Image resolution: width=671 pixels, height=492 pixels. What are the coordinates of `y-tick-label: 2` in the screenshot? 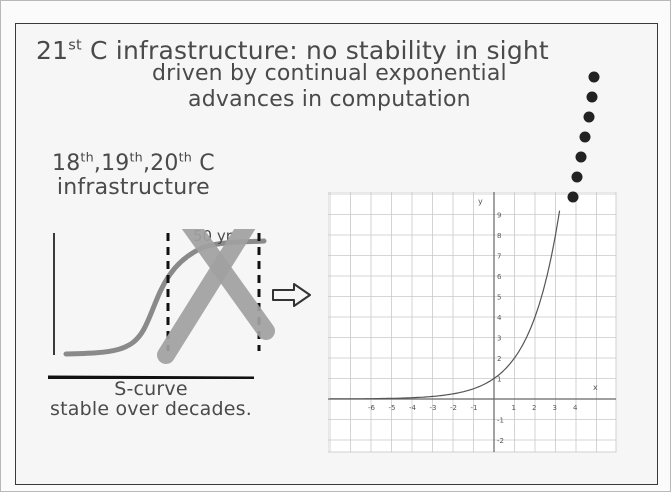 It's located at (499, 359).